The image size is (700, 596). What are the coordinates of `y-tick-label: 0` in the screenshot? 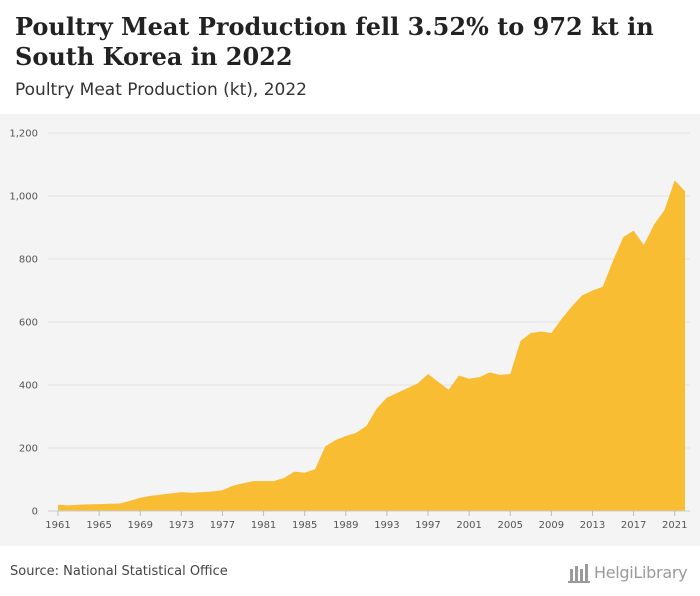 It's located at (35, 512).